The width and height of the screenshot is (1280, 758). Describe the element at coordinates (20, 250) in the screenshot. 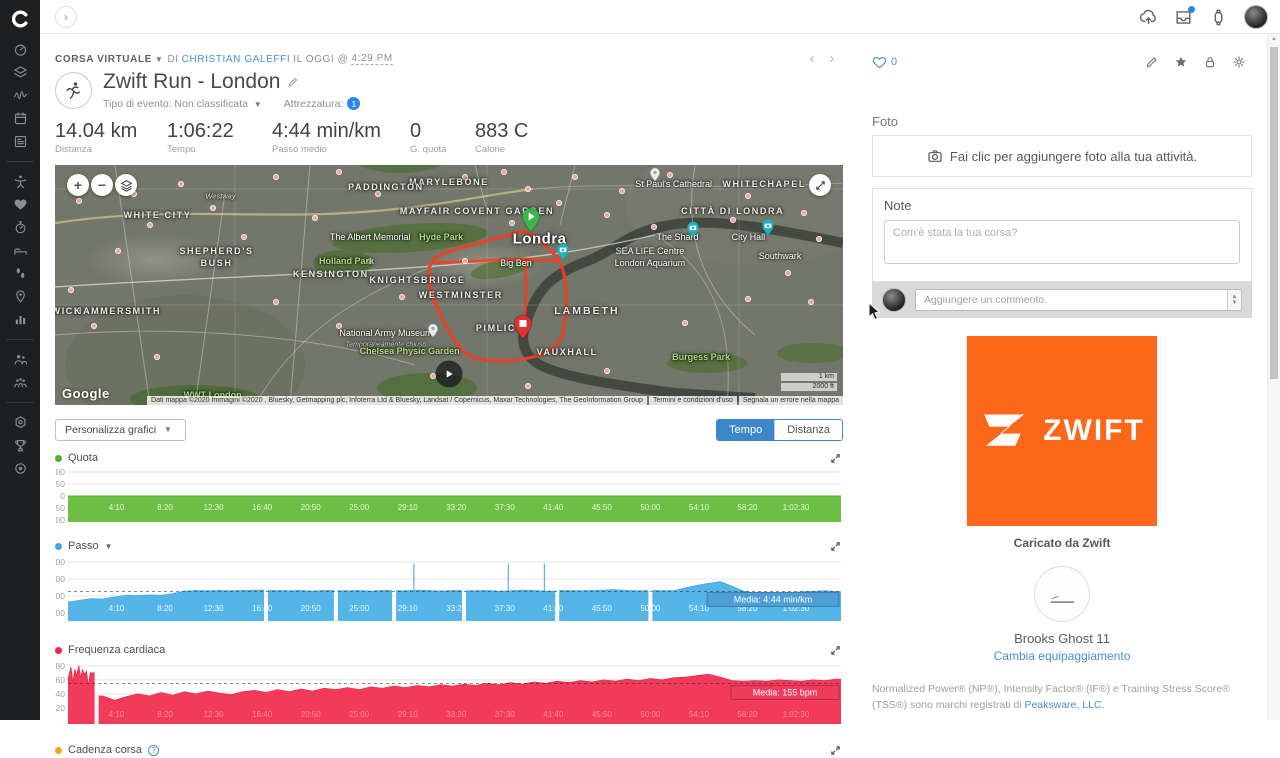

I see `sidebar-item-sleep` at that location.